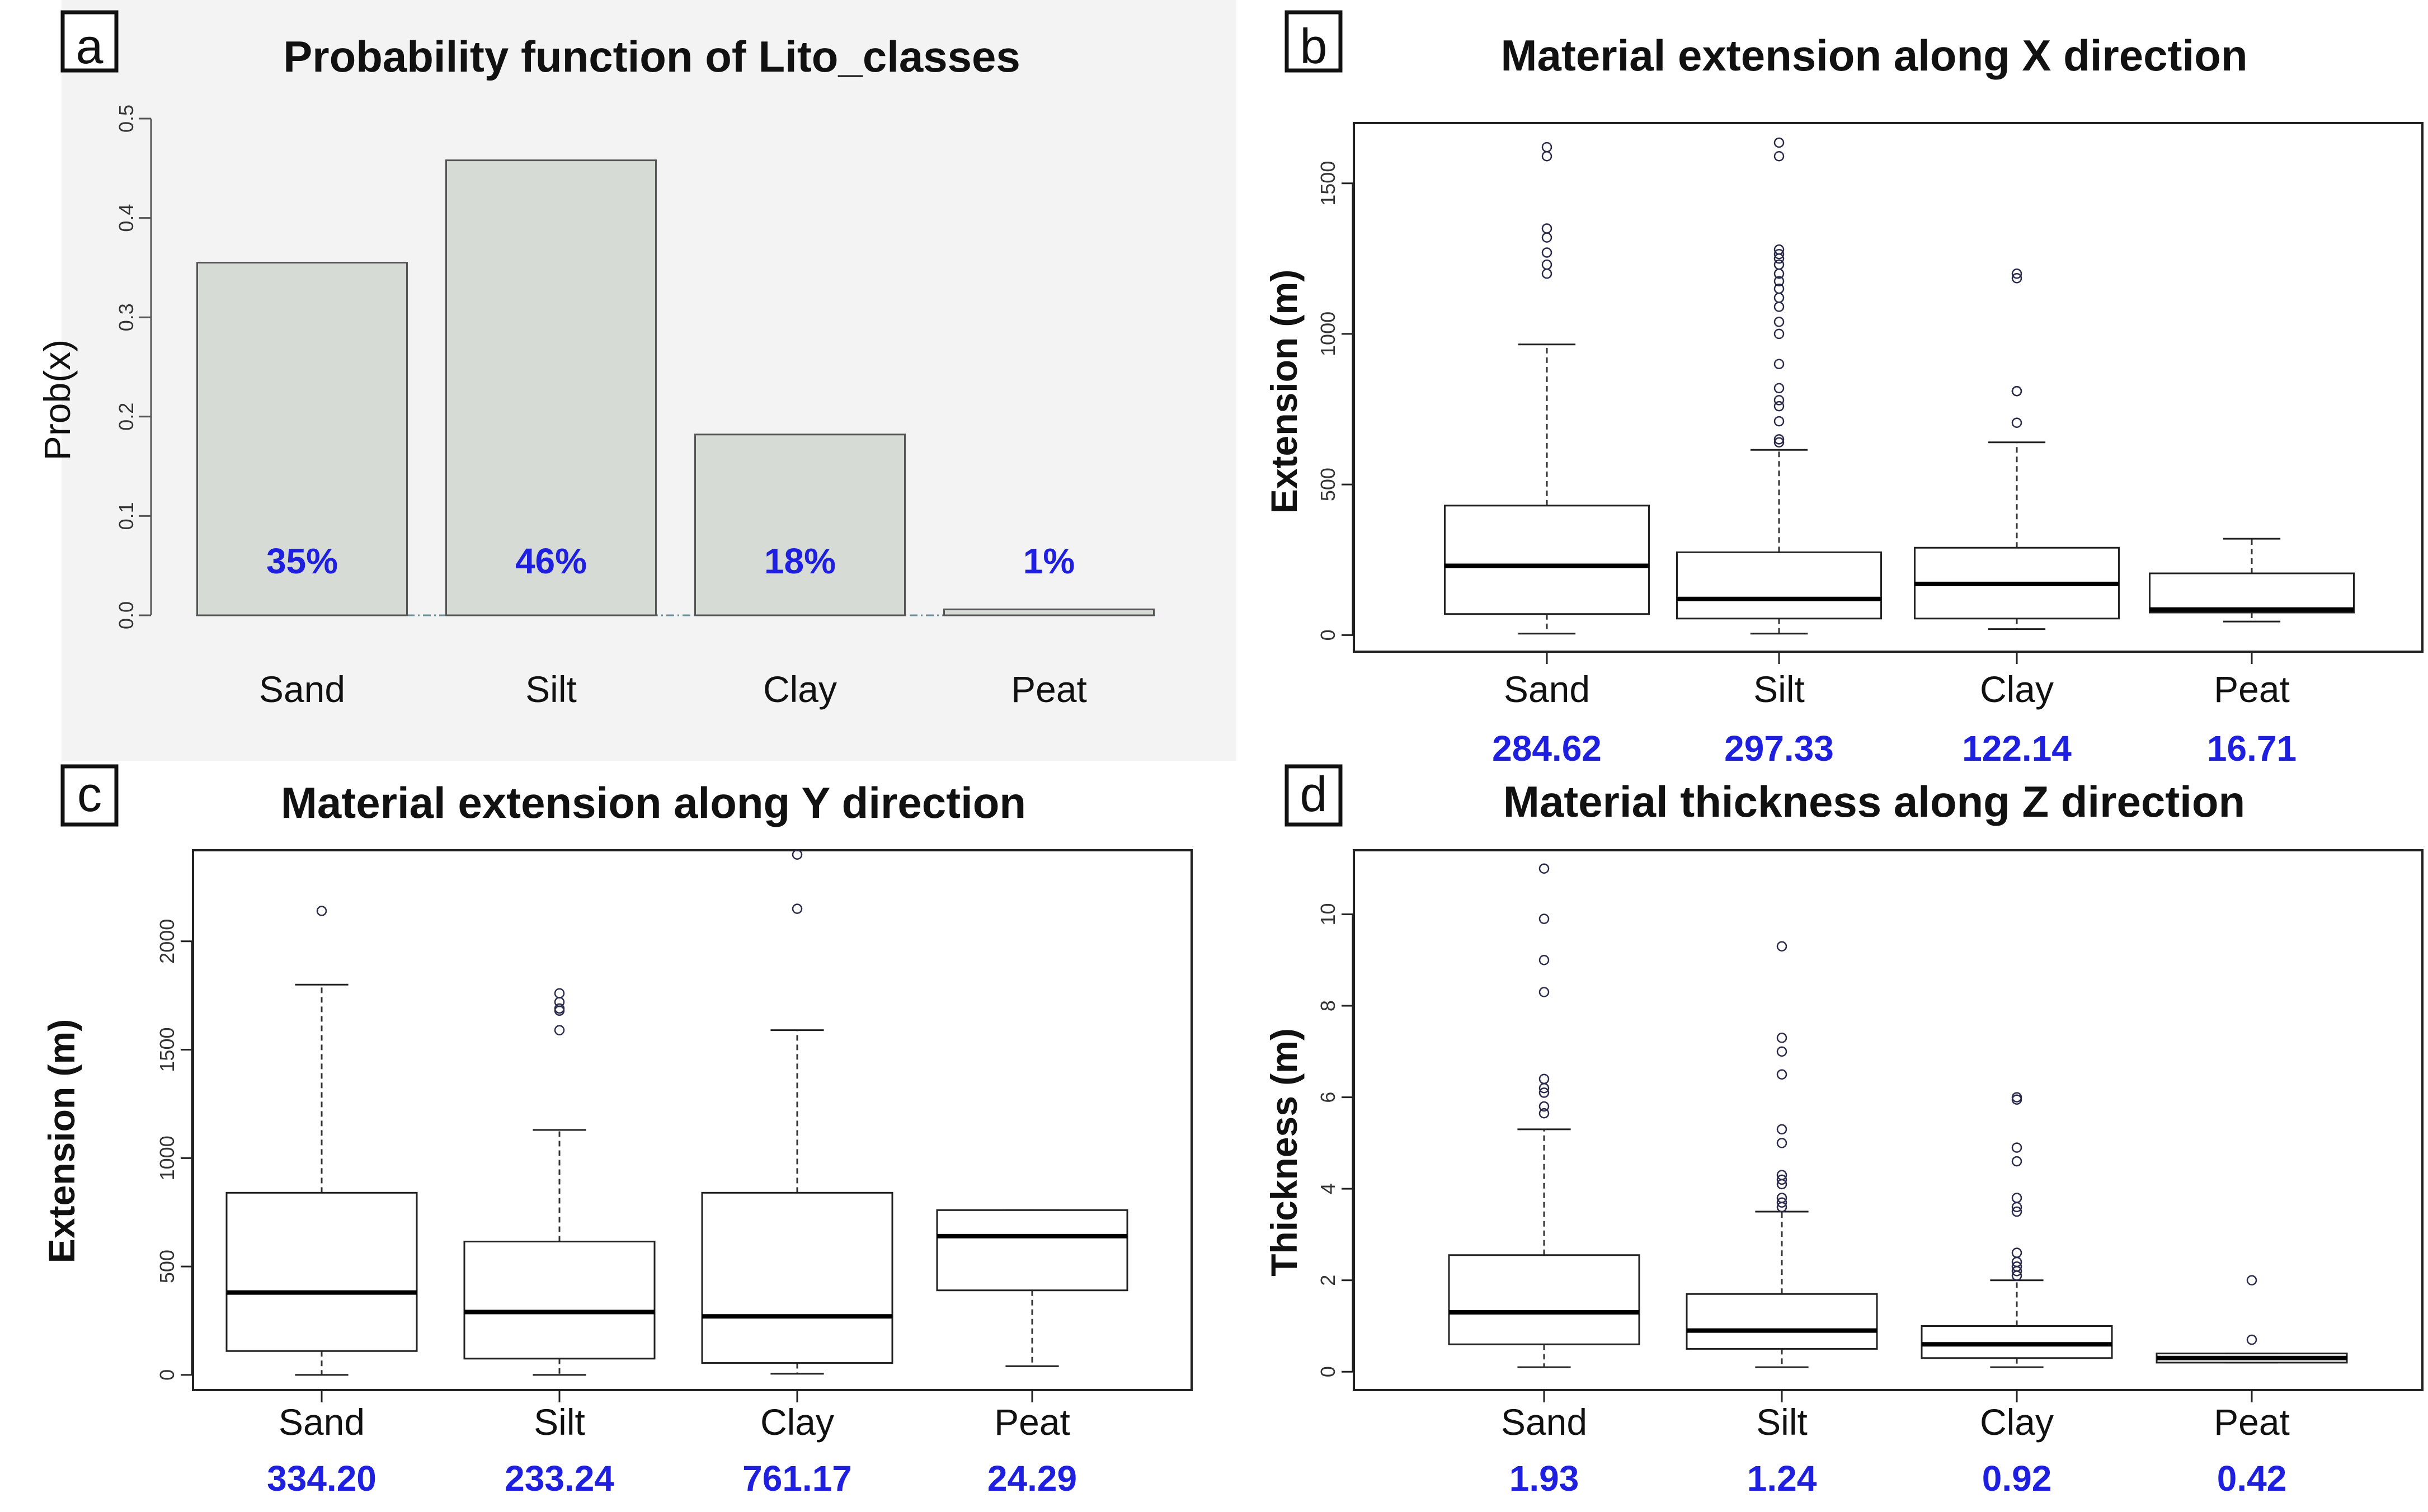 The height and width of the screenshot is (1512, 2428). What do you see at coordinates (2252, 689) in the screenshot?
I see `panel-b-category-label: Peat` at bounding box center [2252, 689].